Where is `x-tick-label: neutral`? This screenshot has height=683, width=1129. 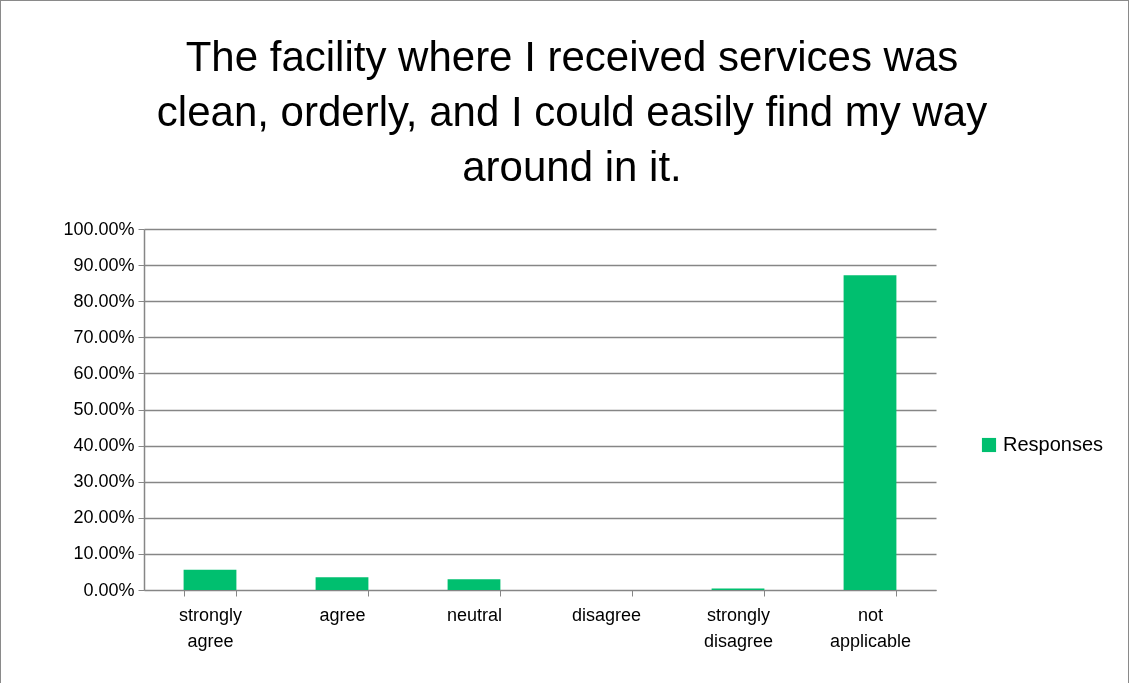 x-tick-label: neutral is located at coordinates (474, 614).